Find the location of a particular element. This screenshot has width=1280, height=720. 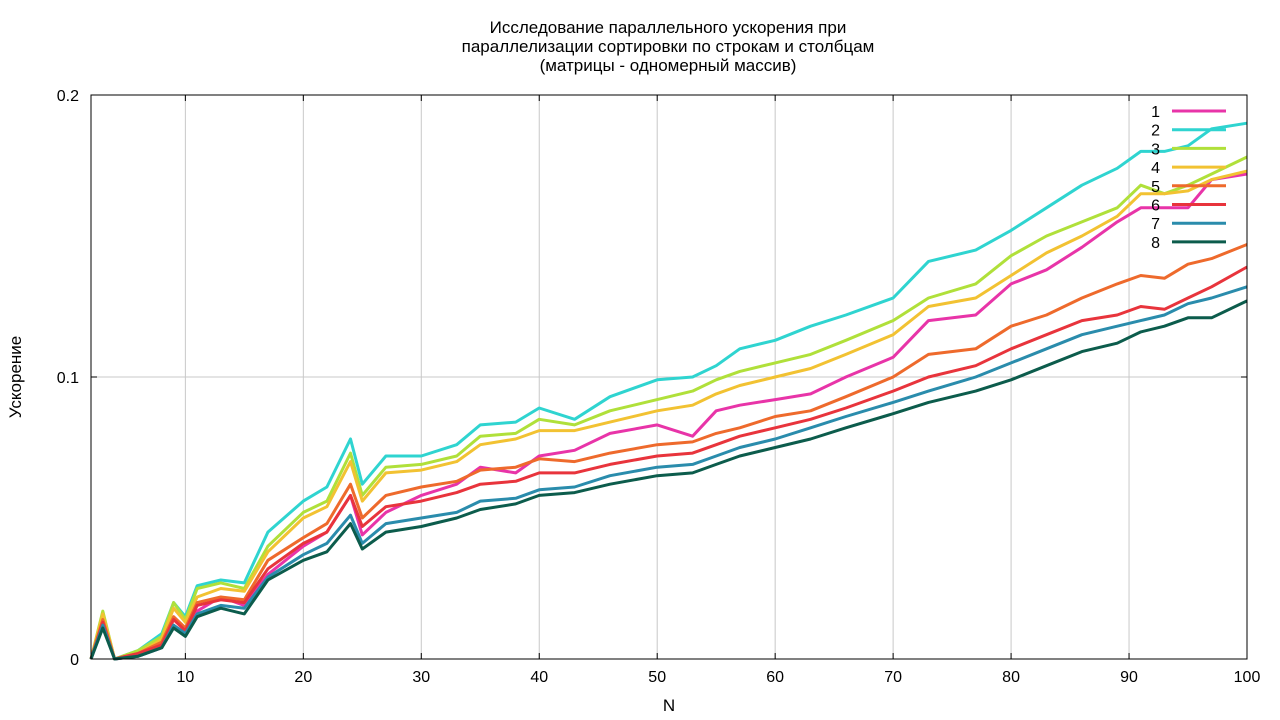

y-tick-label: 0.1 is located at coordinates (68, 378).